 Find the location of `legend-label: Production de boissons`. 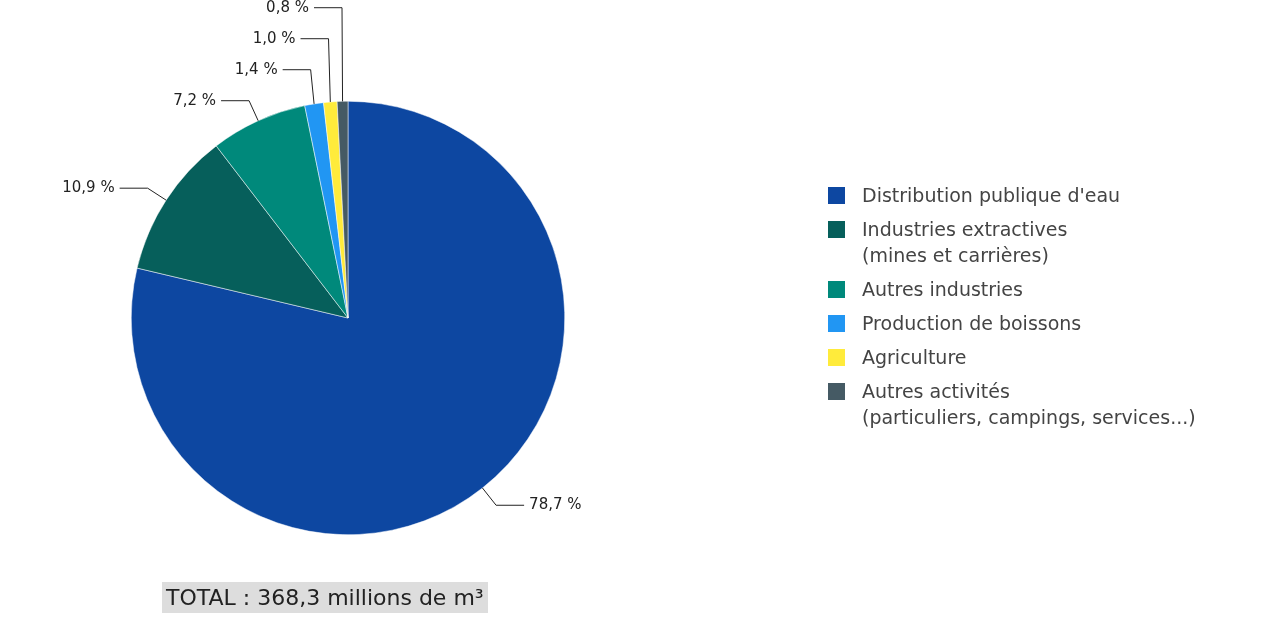

legend-label: Production de boissons is located at coordinates (972, 323).